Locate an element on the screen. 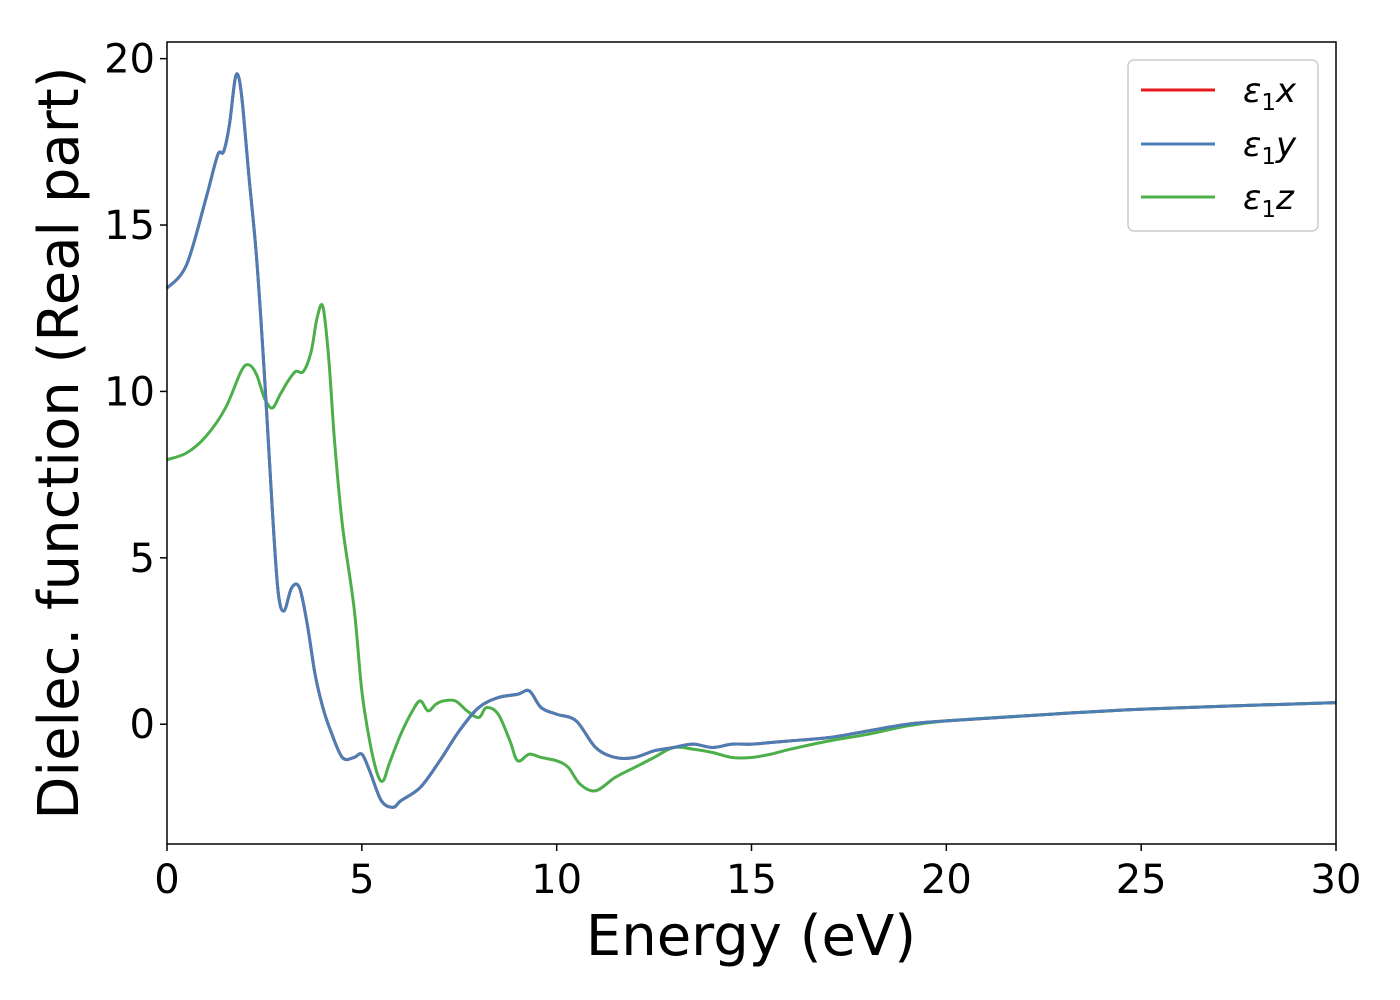  y-tick-label: 20 is located at coordinates (129, 60).